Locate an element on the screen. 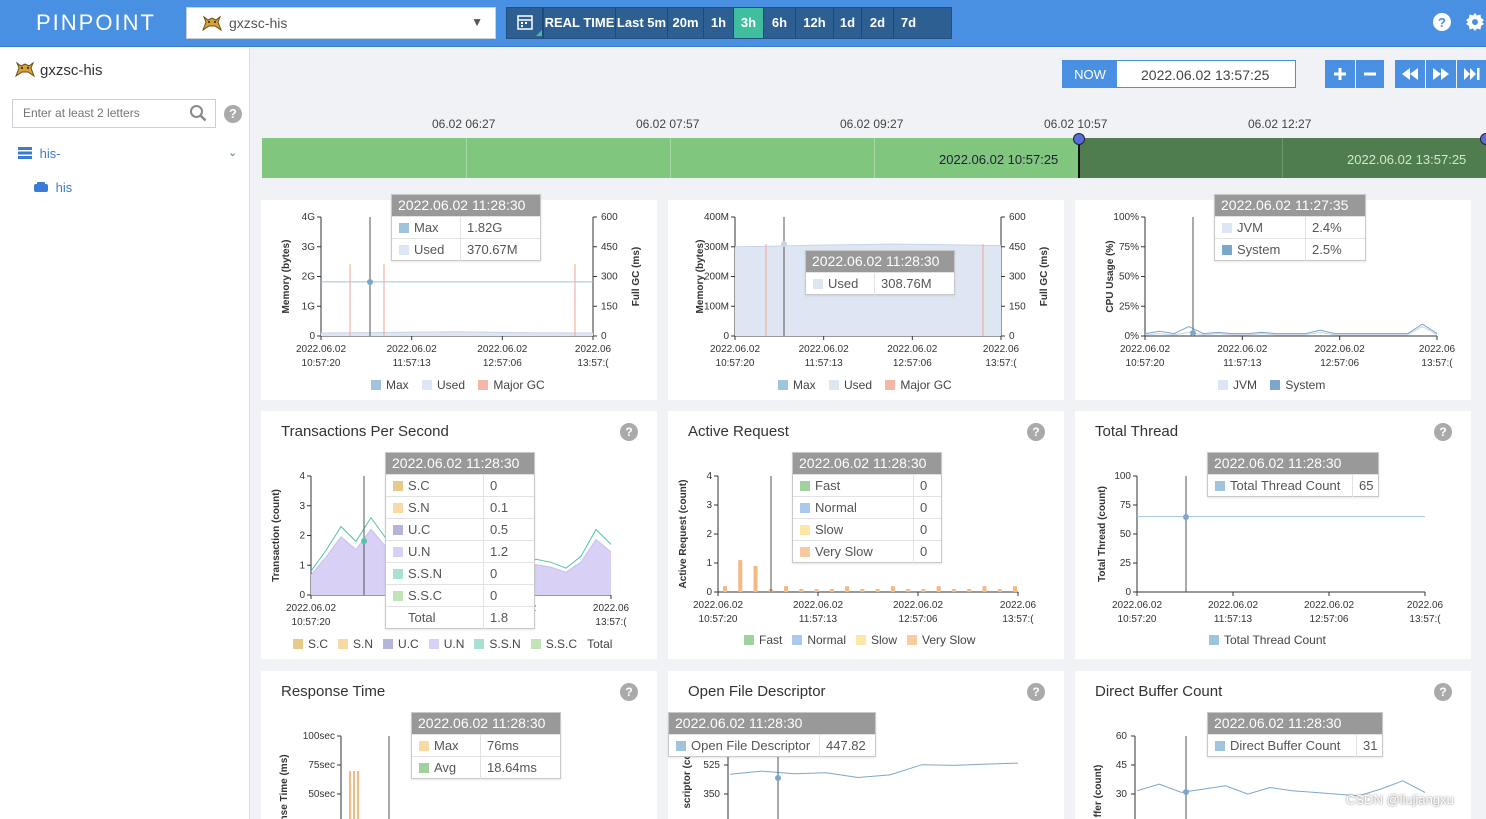  move-next-button is located at coordinates (1441, 74).